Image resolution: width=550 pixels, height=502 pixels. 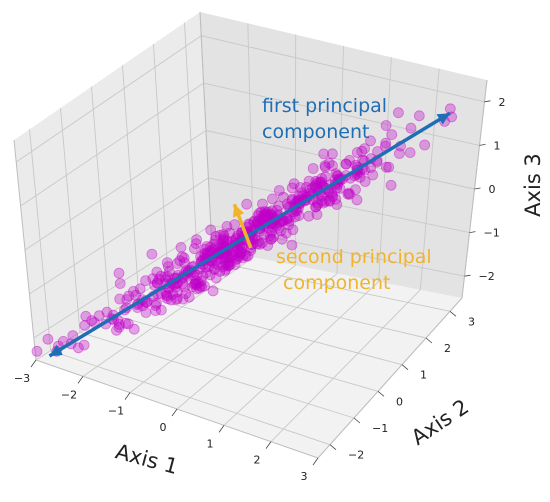 I want to click on right-wall-grid-z, so click(x=343, y=69).